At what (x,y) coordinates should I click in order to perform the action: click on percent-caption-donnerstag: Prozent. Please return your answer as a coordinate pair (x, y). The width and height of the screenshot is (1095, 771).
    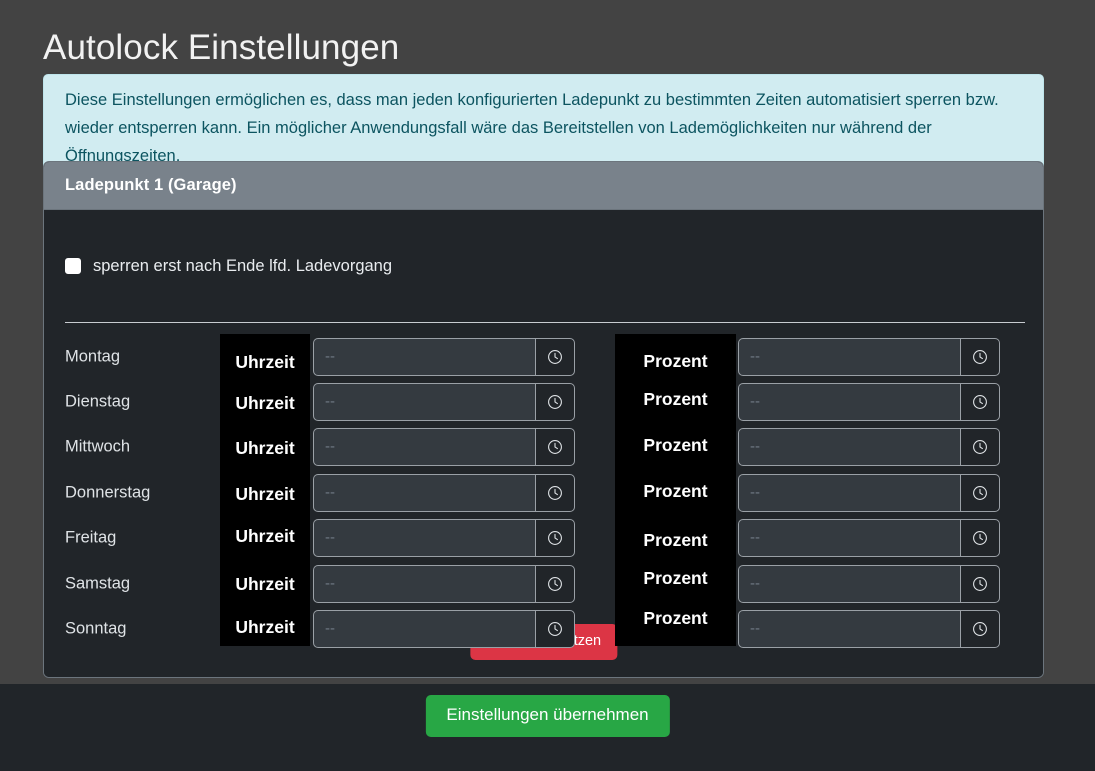
    Looking at the image, I should click on (675, 491).